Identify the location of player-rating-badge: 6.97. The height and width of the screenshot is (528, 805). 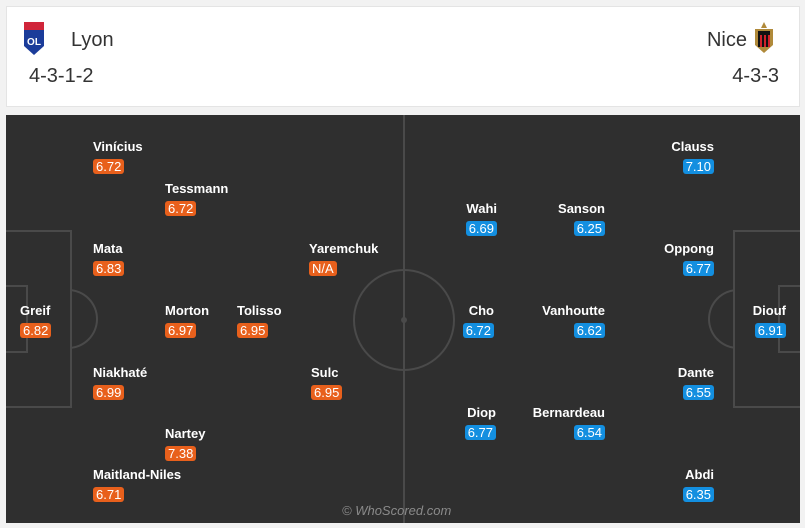
(181, 330).